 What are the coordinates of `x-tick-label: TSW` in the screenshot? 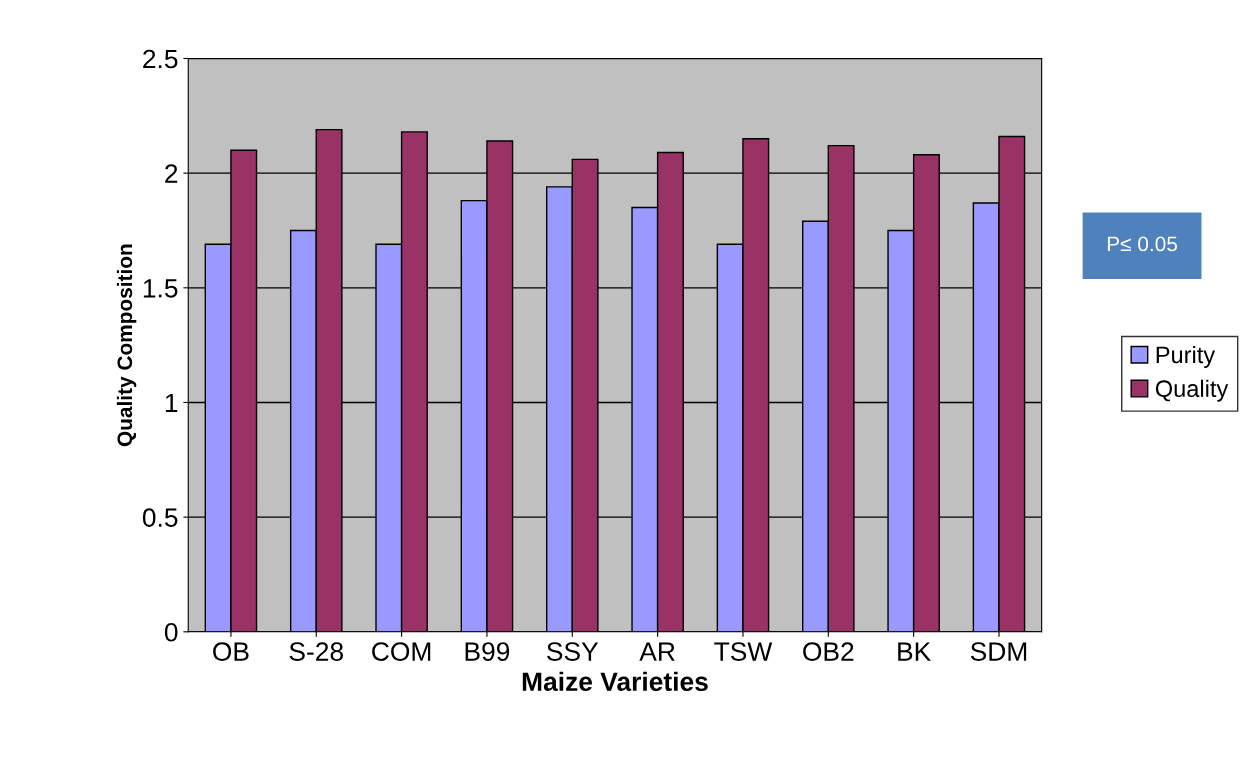 It's located at (743, 651).